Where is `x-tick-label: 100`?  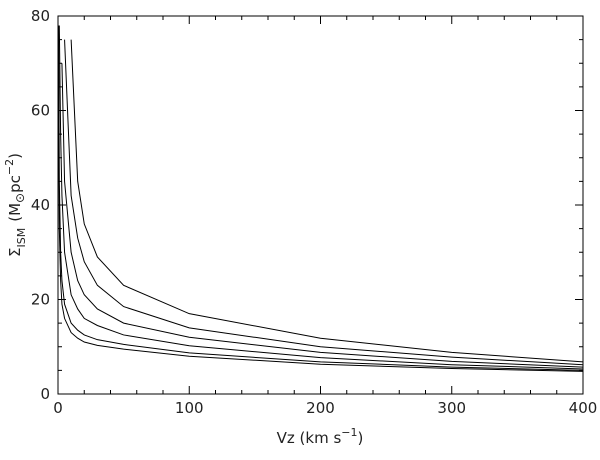 x-tick-label: 100 is located at coordinates (189, 408).